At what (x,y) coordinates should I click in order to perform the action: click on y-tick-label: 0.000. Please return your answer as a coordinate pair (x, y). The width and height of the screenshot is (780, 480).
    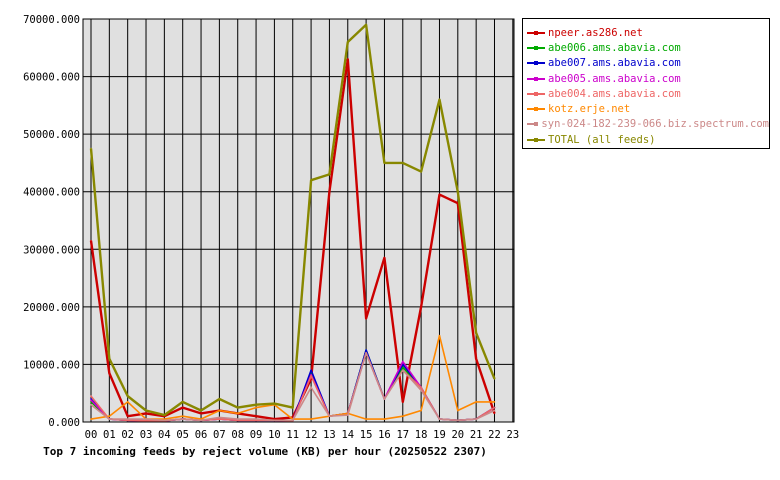
    Looking at the image, I should click on (64, 423).